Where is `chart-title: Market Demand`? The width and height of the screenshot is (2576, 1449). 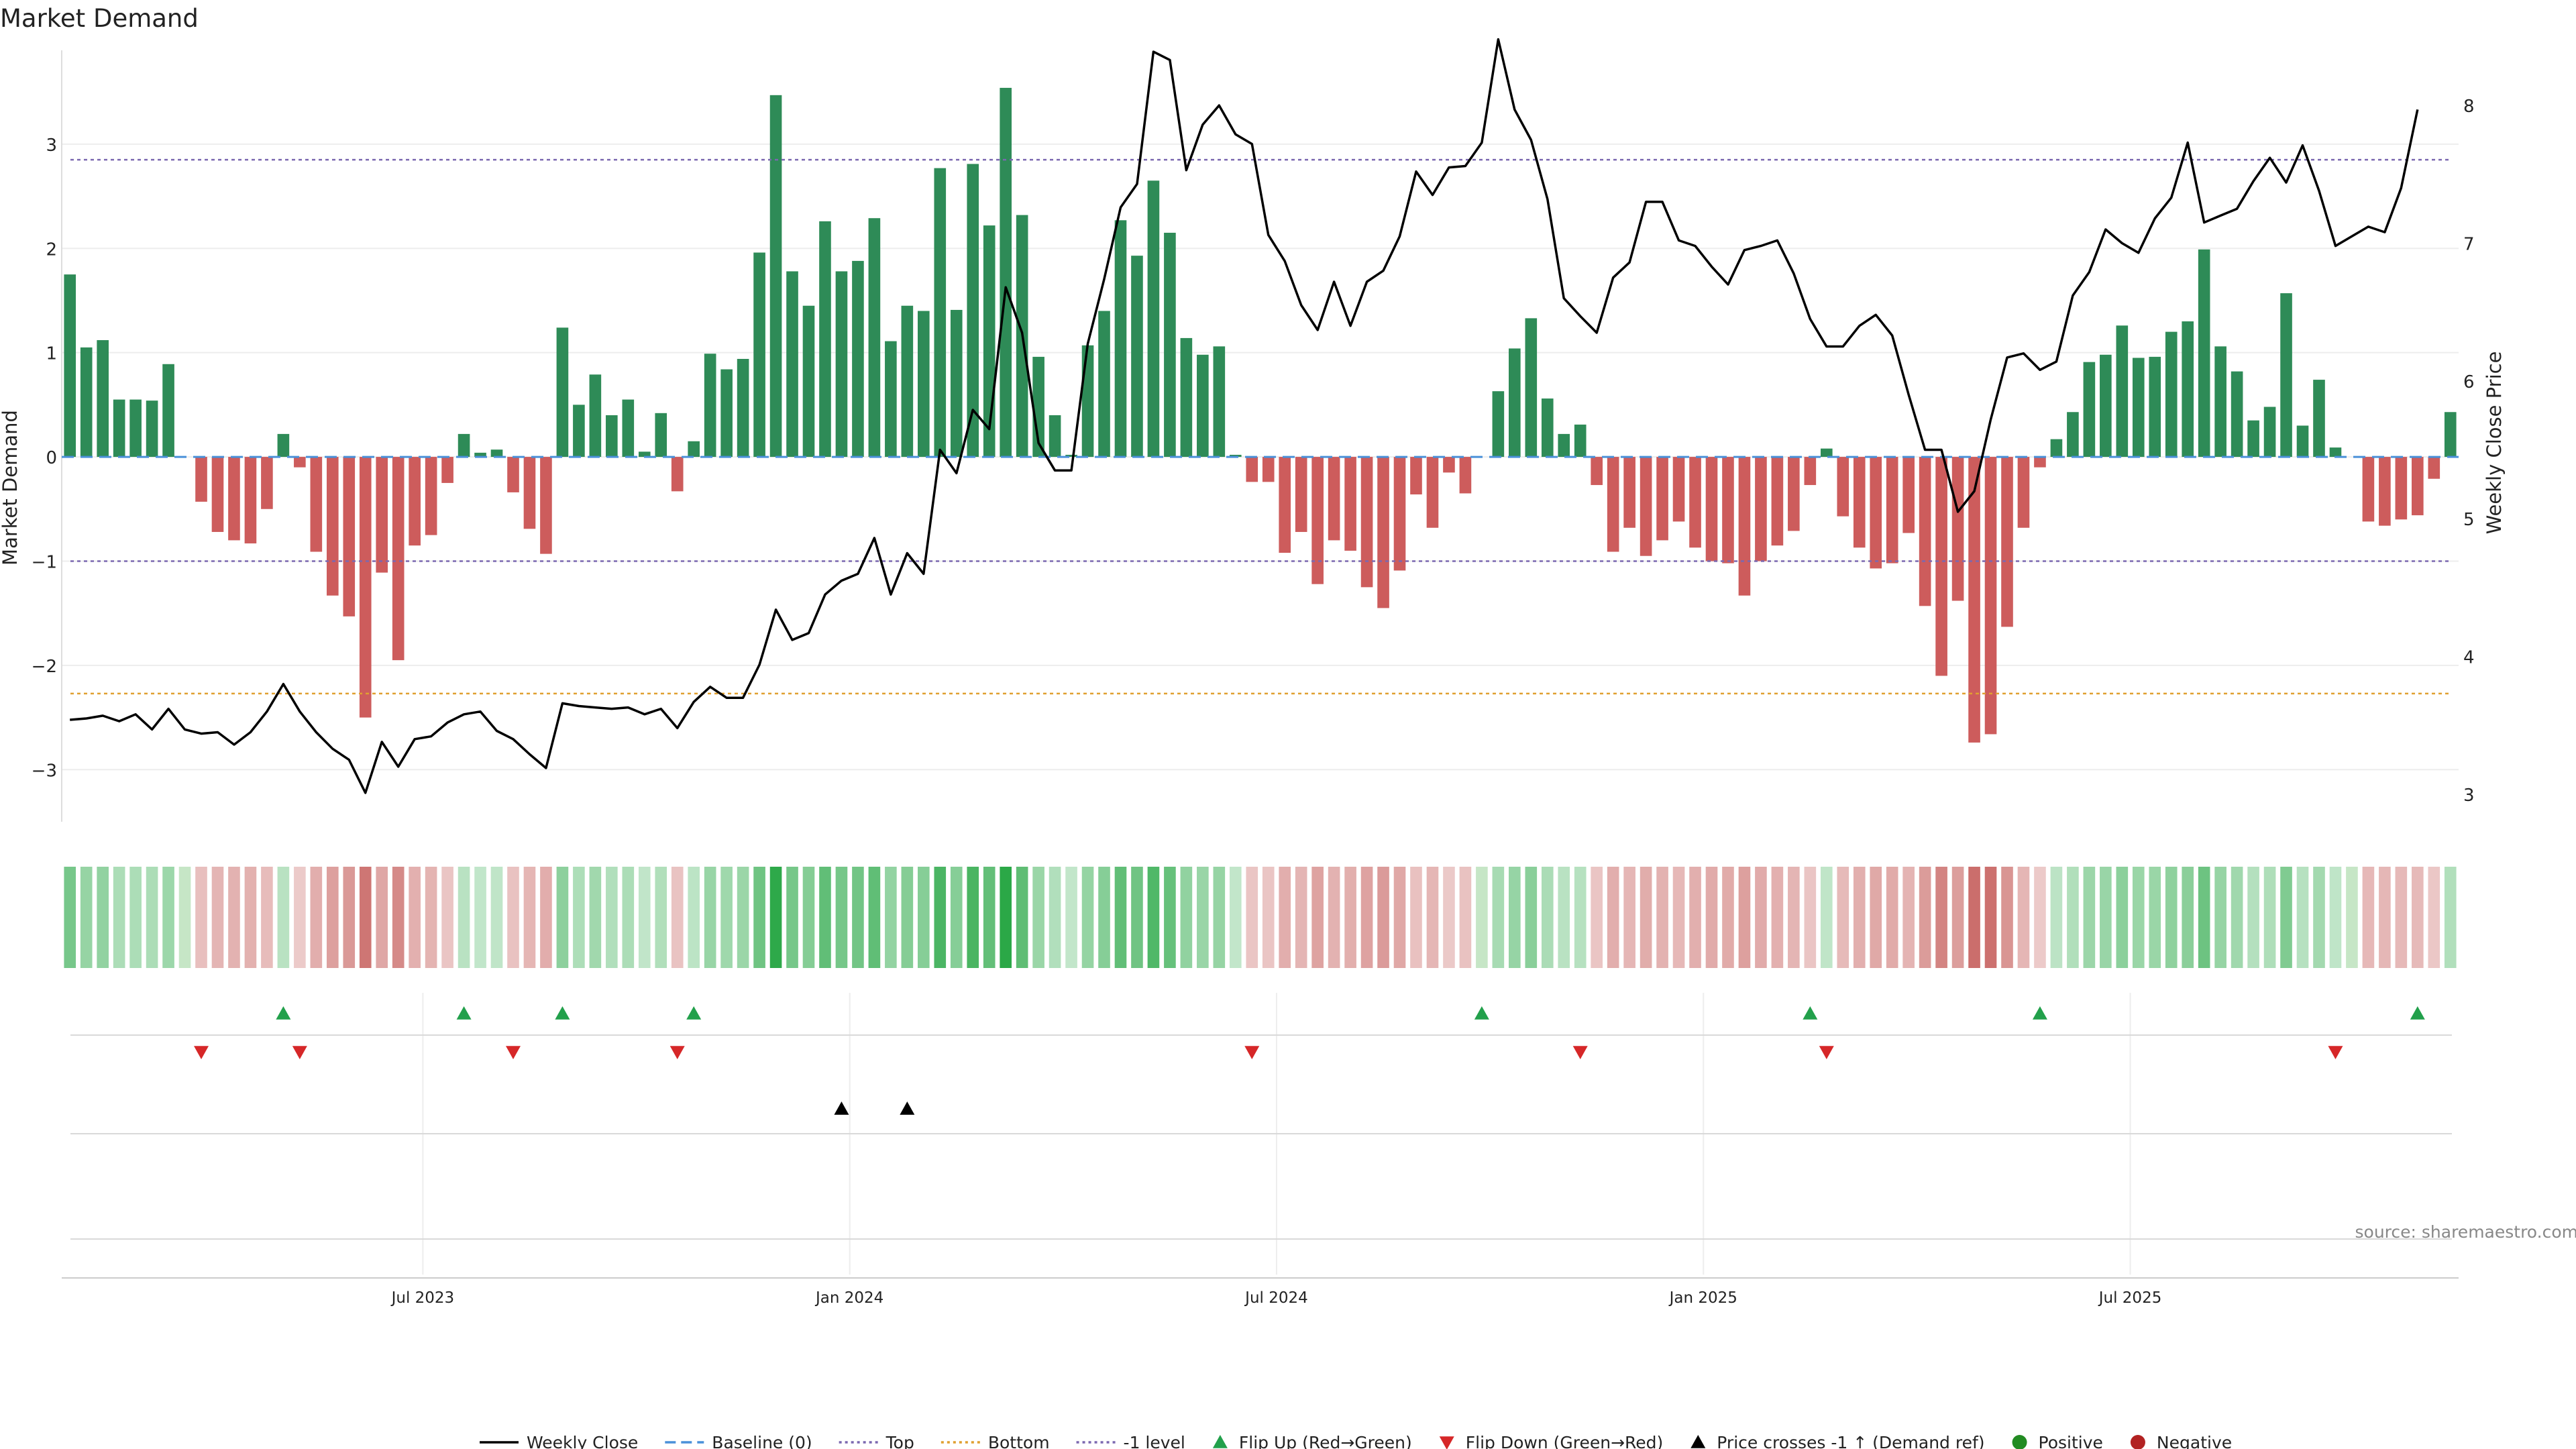 chart-title: Market Demand is located at coordinates (99, 18).